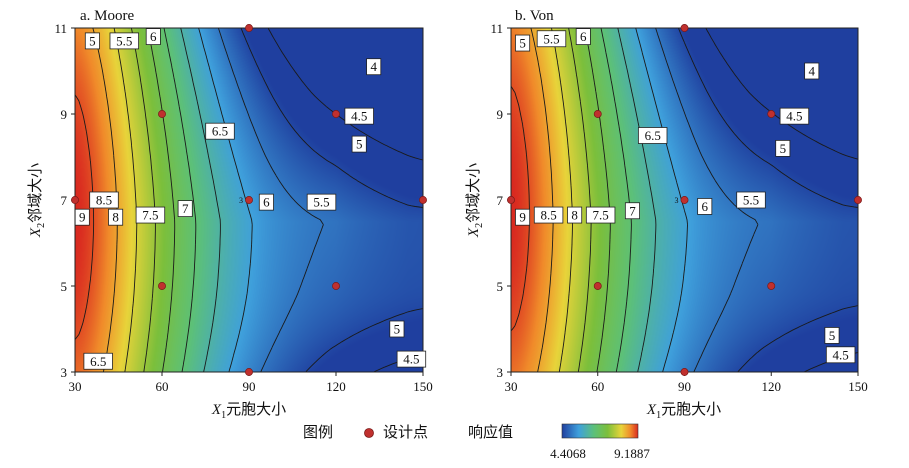 Image resolution: width=909 pixels, height=468 pixels. I want to click on legend-design-point-marker, so click(369, 433).